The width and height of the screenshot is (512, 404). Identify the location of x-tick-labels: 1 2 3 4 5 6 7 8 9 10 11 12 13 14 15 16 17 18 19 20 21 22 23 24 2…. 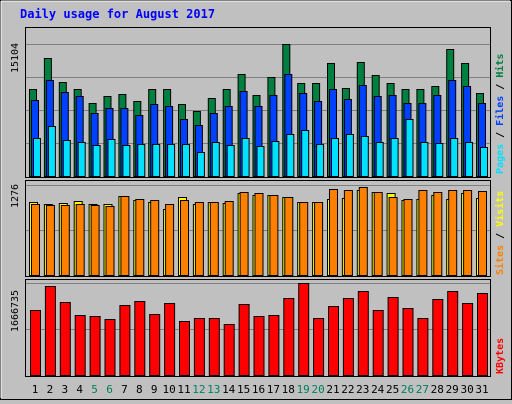
(260, 389).